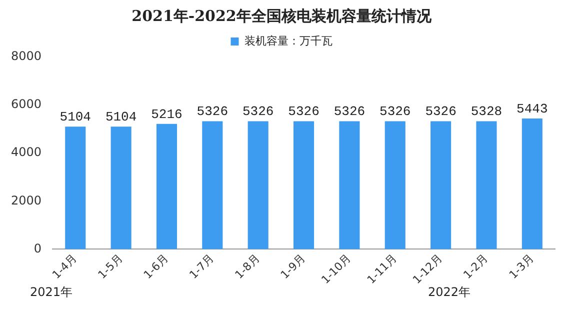 The height and width of the screenshot is (326, 575). What do you see at coordinates (247, 267) in the screenshot?
I see `x-tick-label: 1-8月` at bounding box center [247, 267].